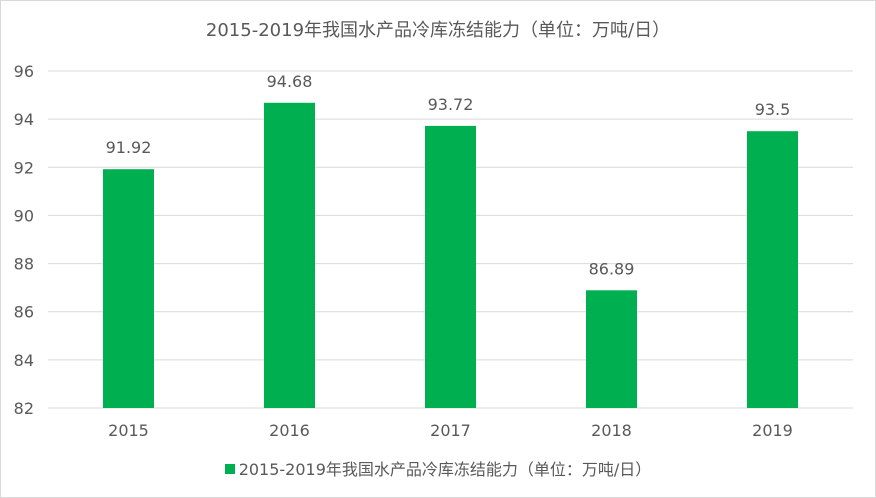 The image size is (876, 498). Describe the element at coordinates (24, 264) in the screenshot. I see `y-tick-label: 88` at that location.